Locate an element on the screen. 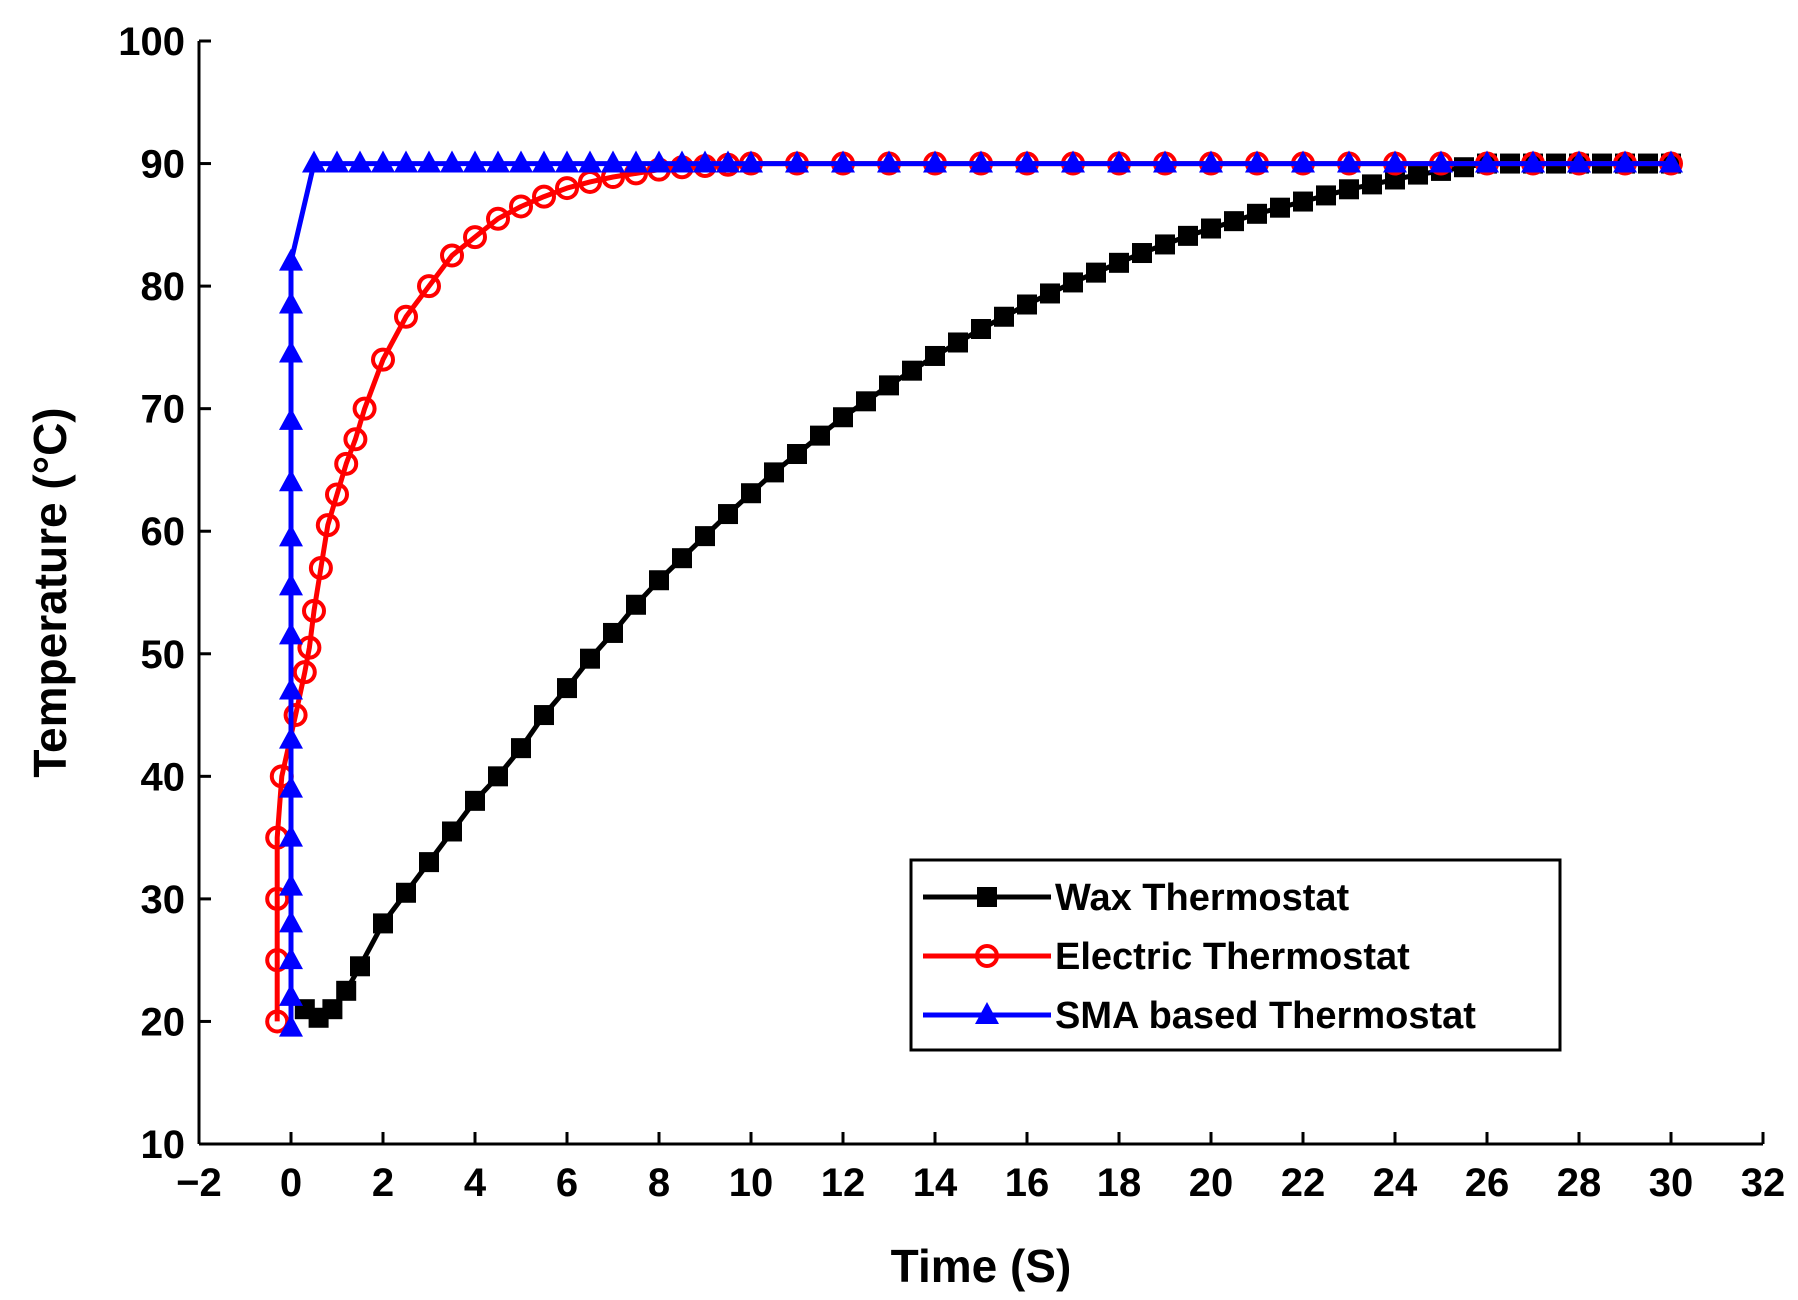 This screenshot has width=1798, height=1300. legend-marker-sma-based-thermostat is located at coordinates (987, 1013).